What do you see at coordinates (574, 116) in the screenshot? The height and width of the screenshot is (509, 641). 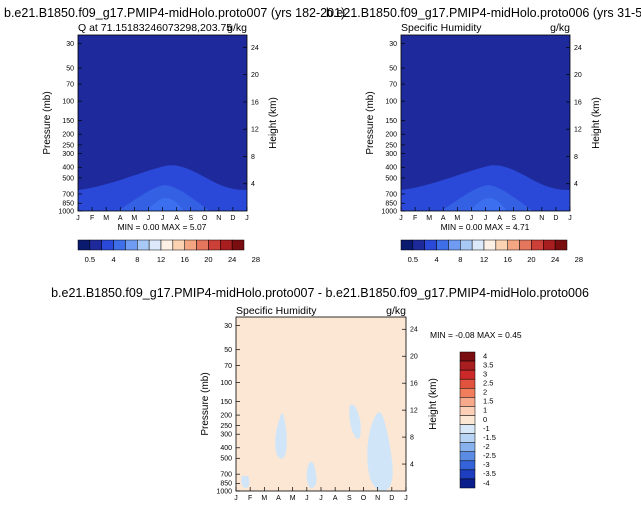 I see `panel-2-height-ticks: 4 8 12 16 20 24` at bounding box center [574, 116].